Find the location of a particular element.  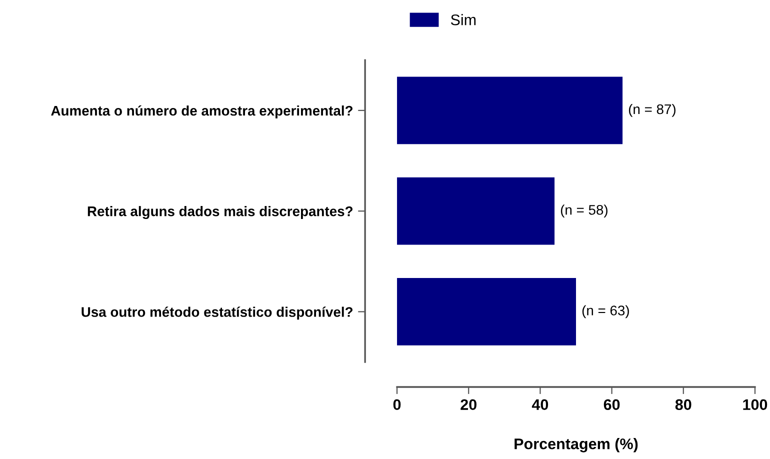

y-tick-label: Retira alguns dados mais discrepantes? is located at coordinates (220, 213).